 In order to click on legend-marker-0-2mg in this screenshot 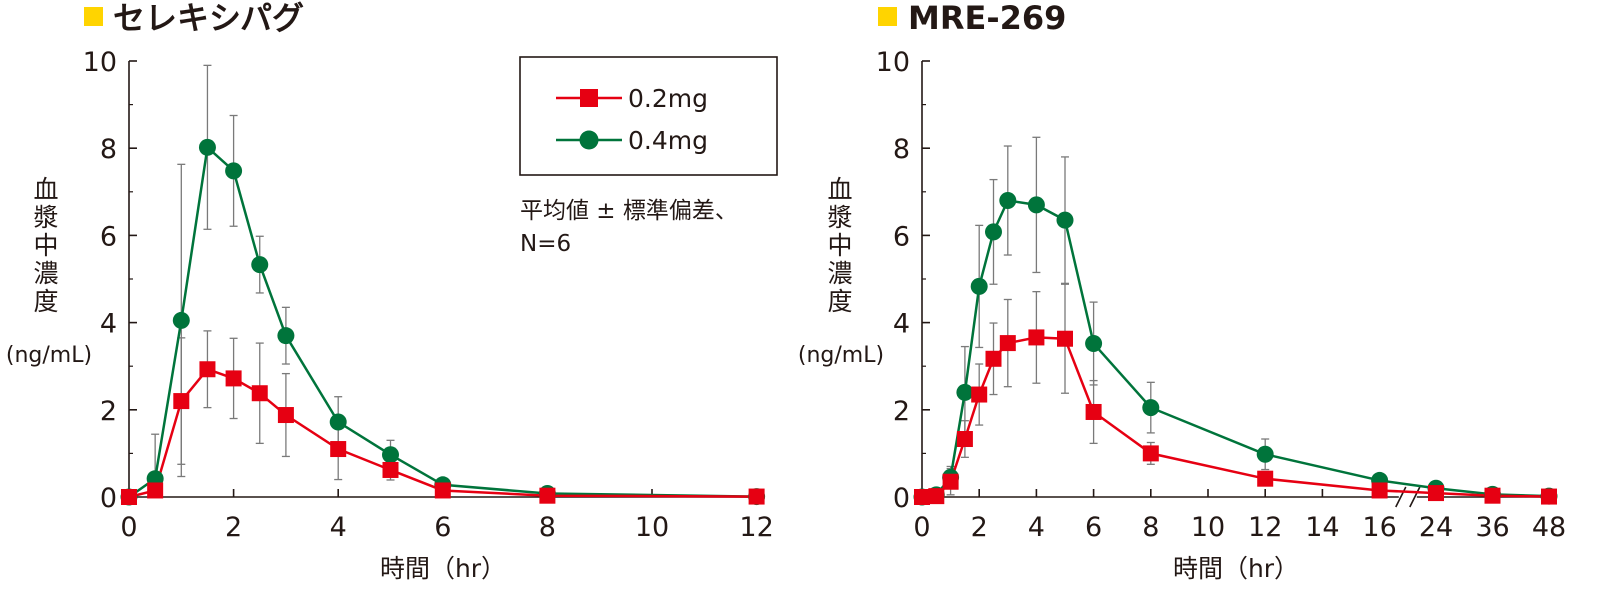, I will do `click(589, 98)`.